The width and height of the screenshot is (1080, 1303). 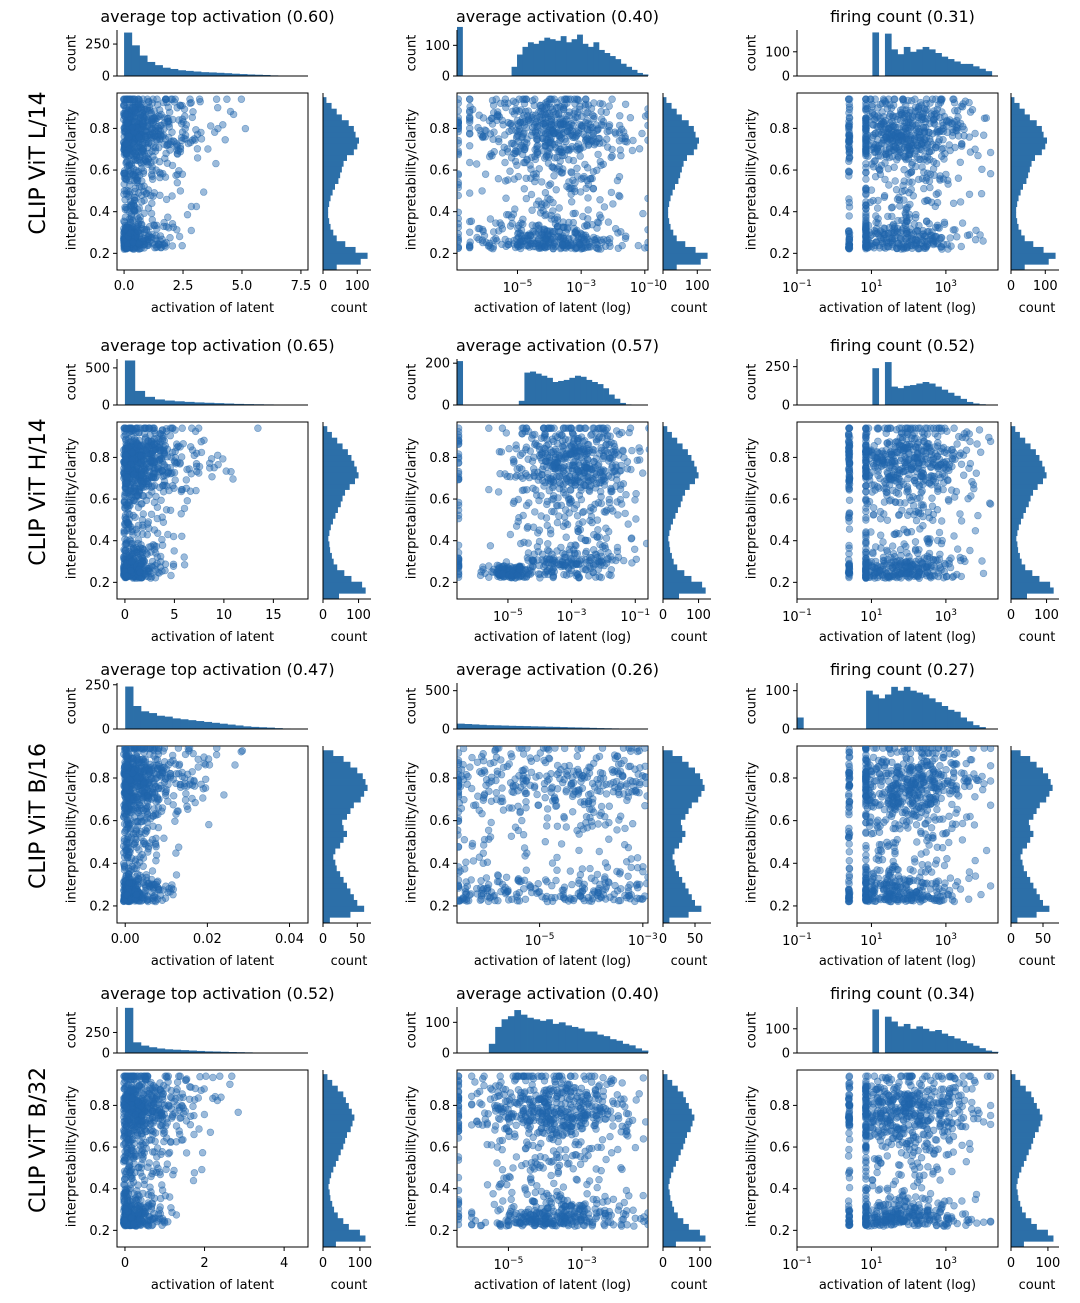 What do you see at coordinates (412, 53) in the screenshot?
I see `axis-label-count: count` at bounding box center [412, 53].